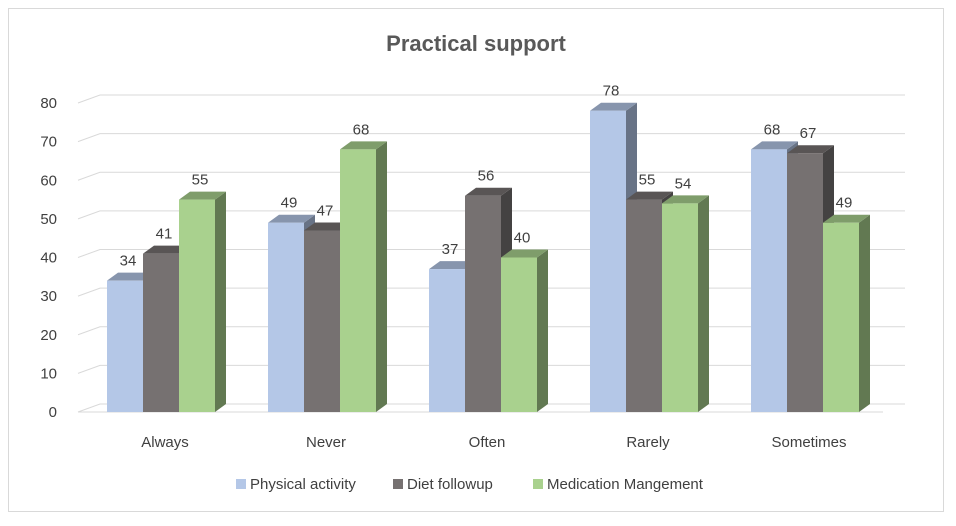 This screenshot has width=956, height=526. I want to click on y-tick-label: 60, so click(48, 180).